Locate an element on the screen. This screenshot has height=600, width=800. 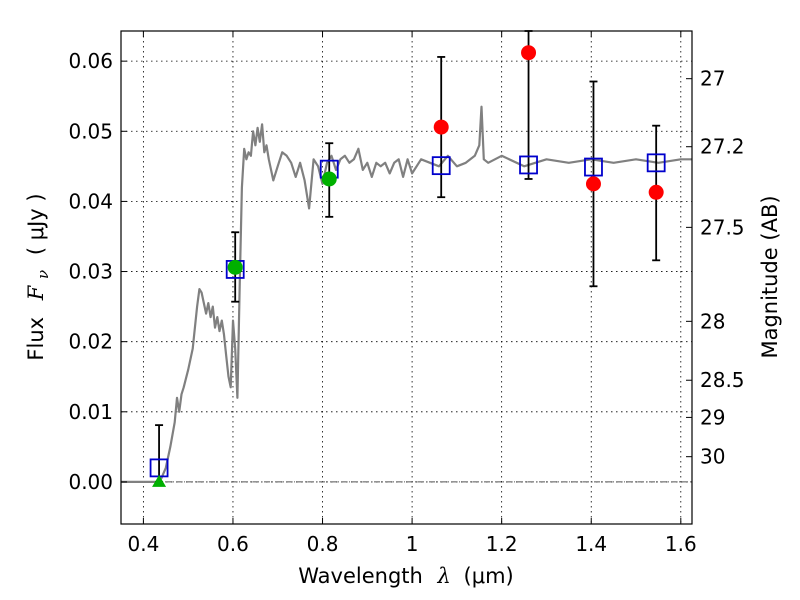
x-tick-label: 1.6 is located at coordinates (681, 544).